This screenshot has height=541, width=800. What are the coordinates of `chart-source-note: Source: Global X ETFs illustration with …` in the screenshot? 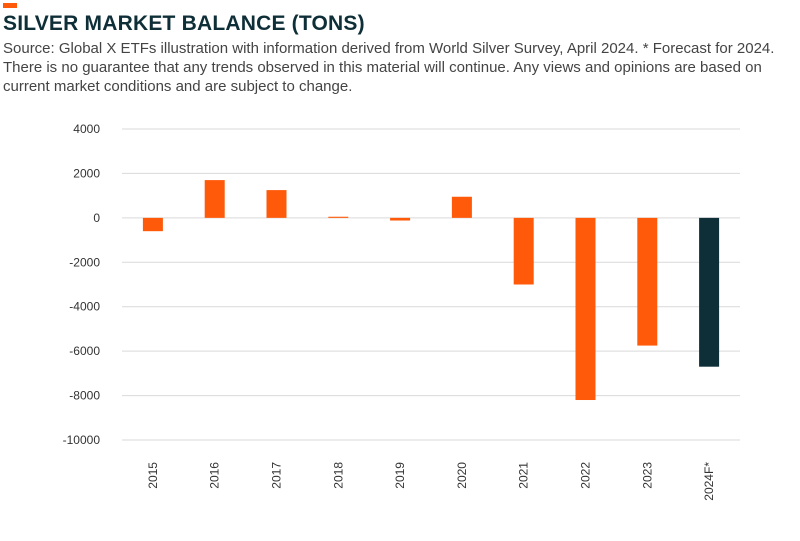 It's located at (389, 67).